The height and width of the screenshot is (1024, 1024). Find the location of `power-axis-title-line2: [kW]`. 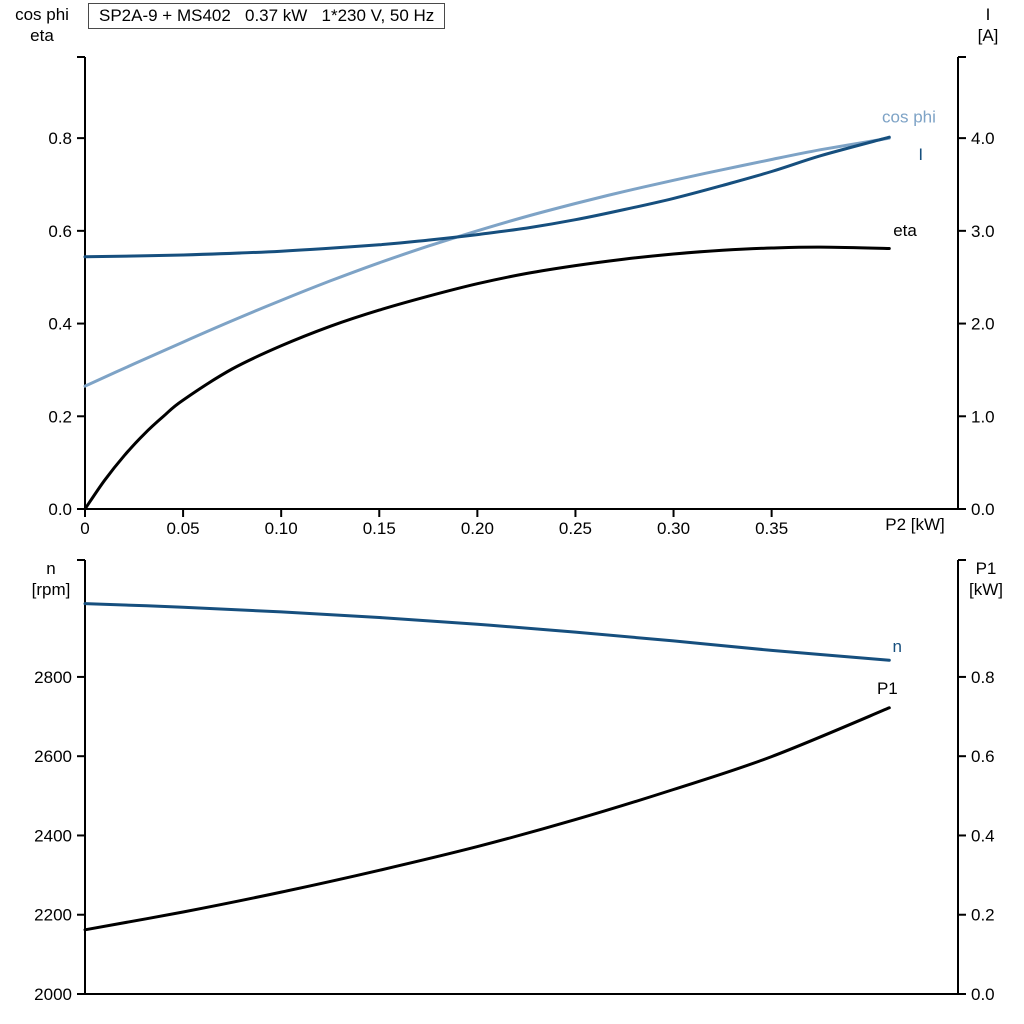

power-axis-title-line2: [kW] is located at coordinates (986, 589).